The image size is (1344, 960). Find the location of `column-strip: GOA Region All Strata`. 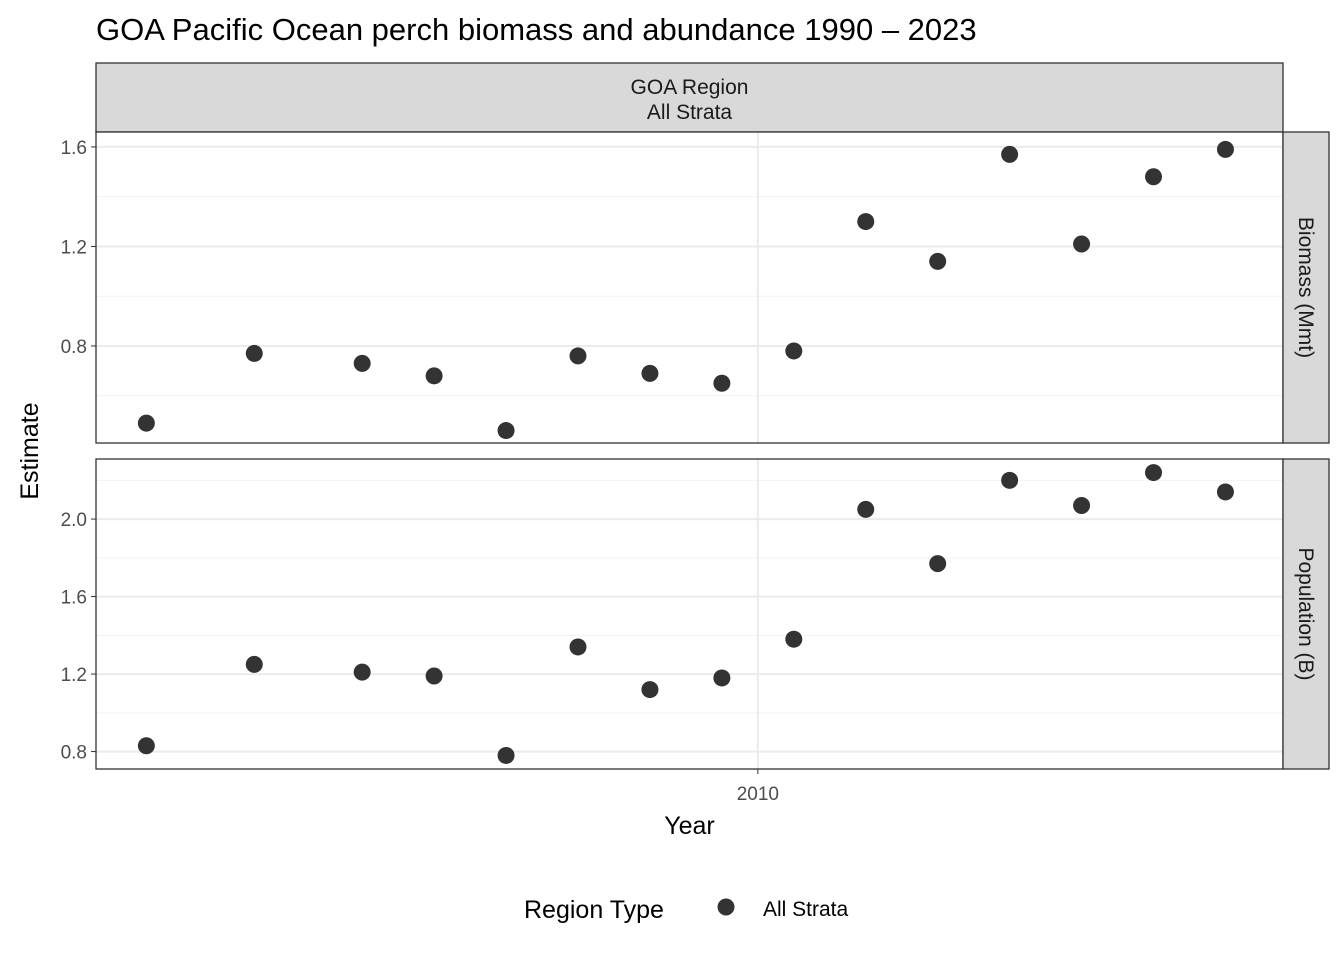

column-strip: GOA Region All Strata is located at coordinates (689, 97).